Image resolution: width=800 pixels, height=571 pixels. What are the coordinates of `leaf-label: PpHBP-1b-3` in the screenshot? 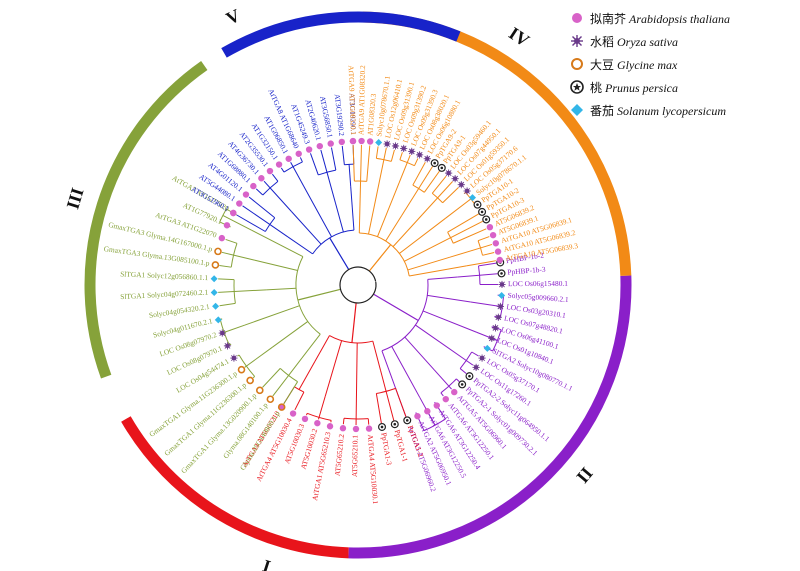 It's located at (526, 271).